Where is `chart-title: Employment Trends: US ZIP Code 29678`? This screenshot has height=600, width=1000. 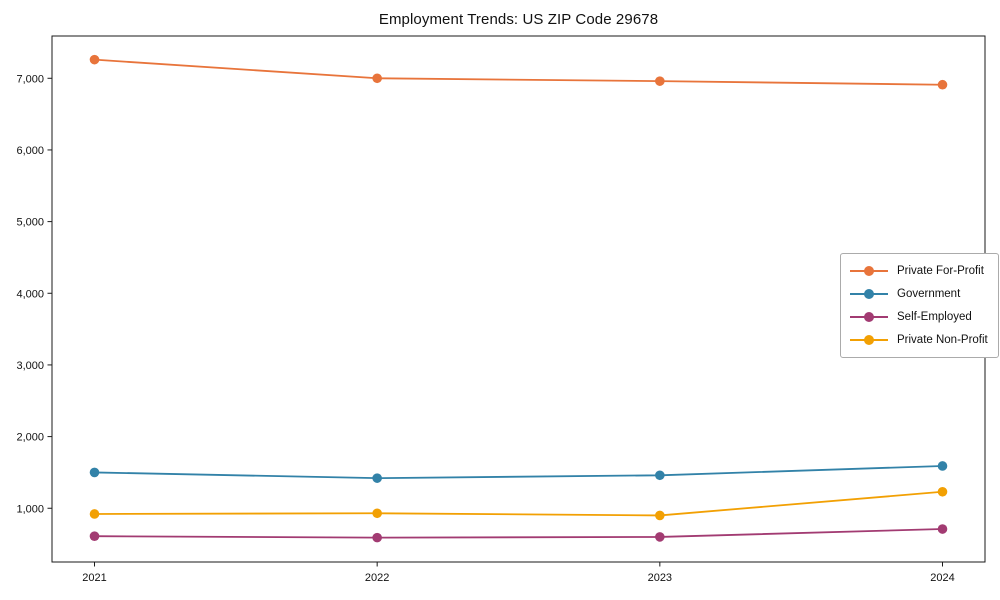 chart-title: Employment Trends: US ZIP Code 29678 is located at coordinates (518, 19).